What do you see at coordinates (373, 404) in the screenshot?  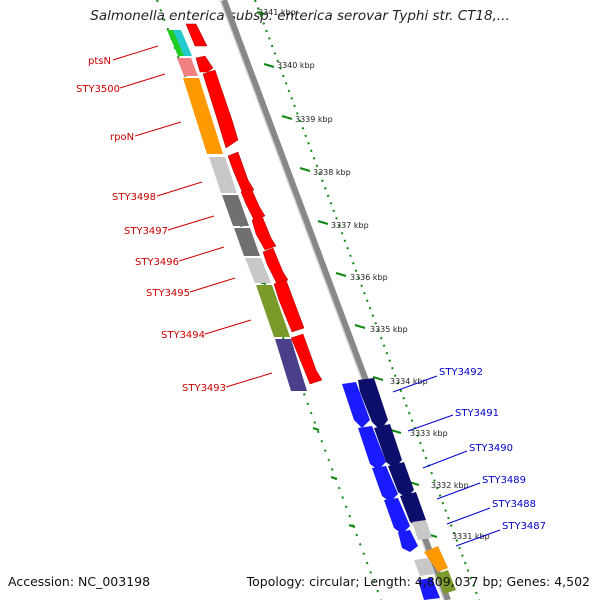 I see `gene-STY3492-arrow` at bounding box center [373, 404].